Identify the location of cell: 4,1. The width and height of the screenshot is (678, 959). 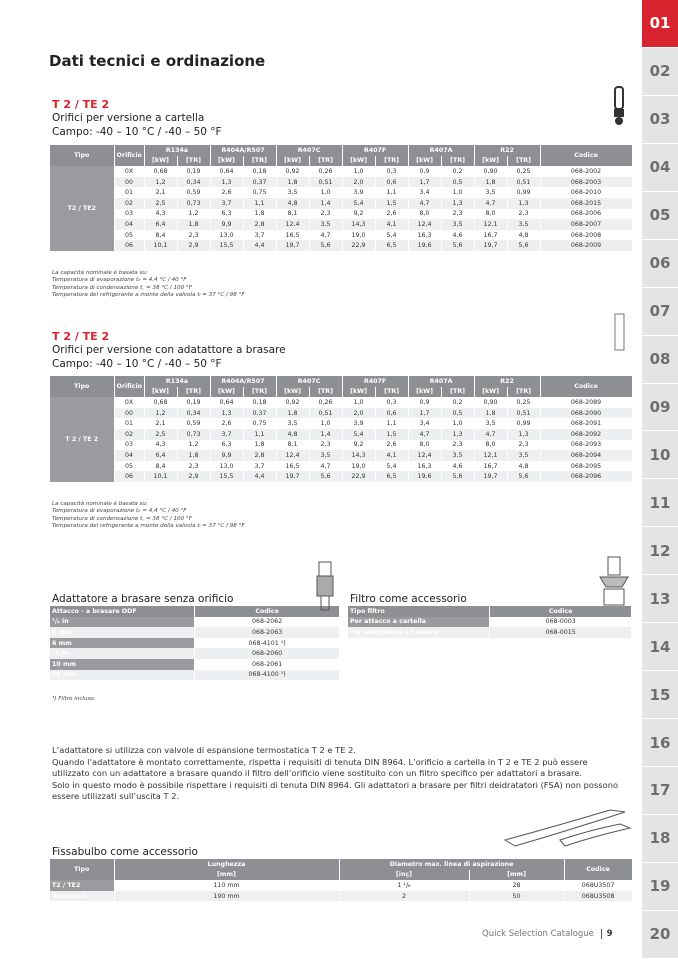
(392, 455).